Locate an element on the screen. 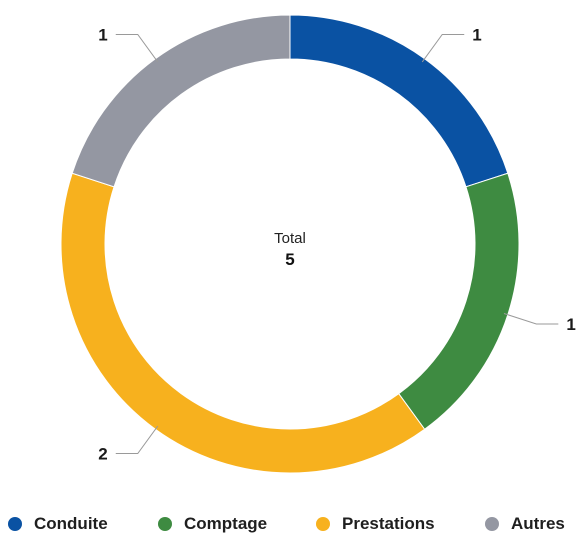  legend-item-autres: Autres is located at coordinates (525, 524).